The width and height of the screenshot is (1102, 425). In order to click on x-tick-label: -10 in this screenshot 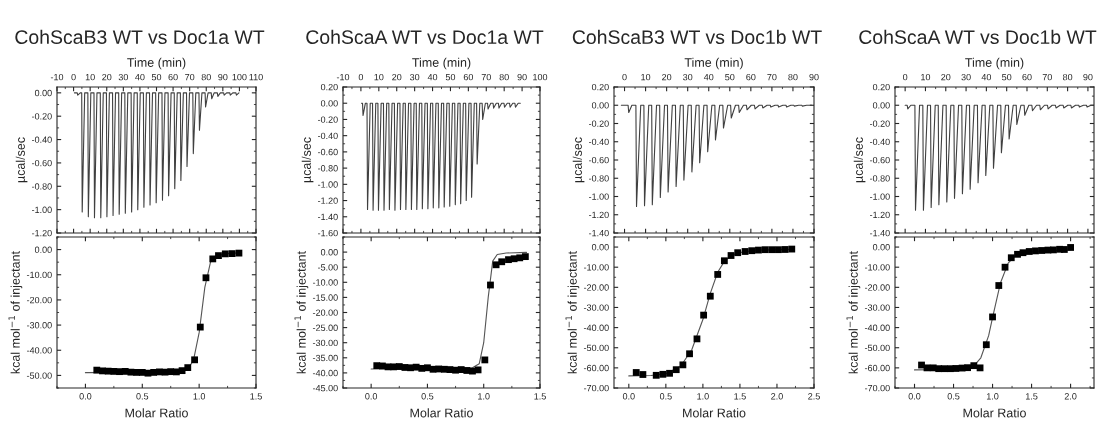, I will do `click(57, 77)`.